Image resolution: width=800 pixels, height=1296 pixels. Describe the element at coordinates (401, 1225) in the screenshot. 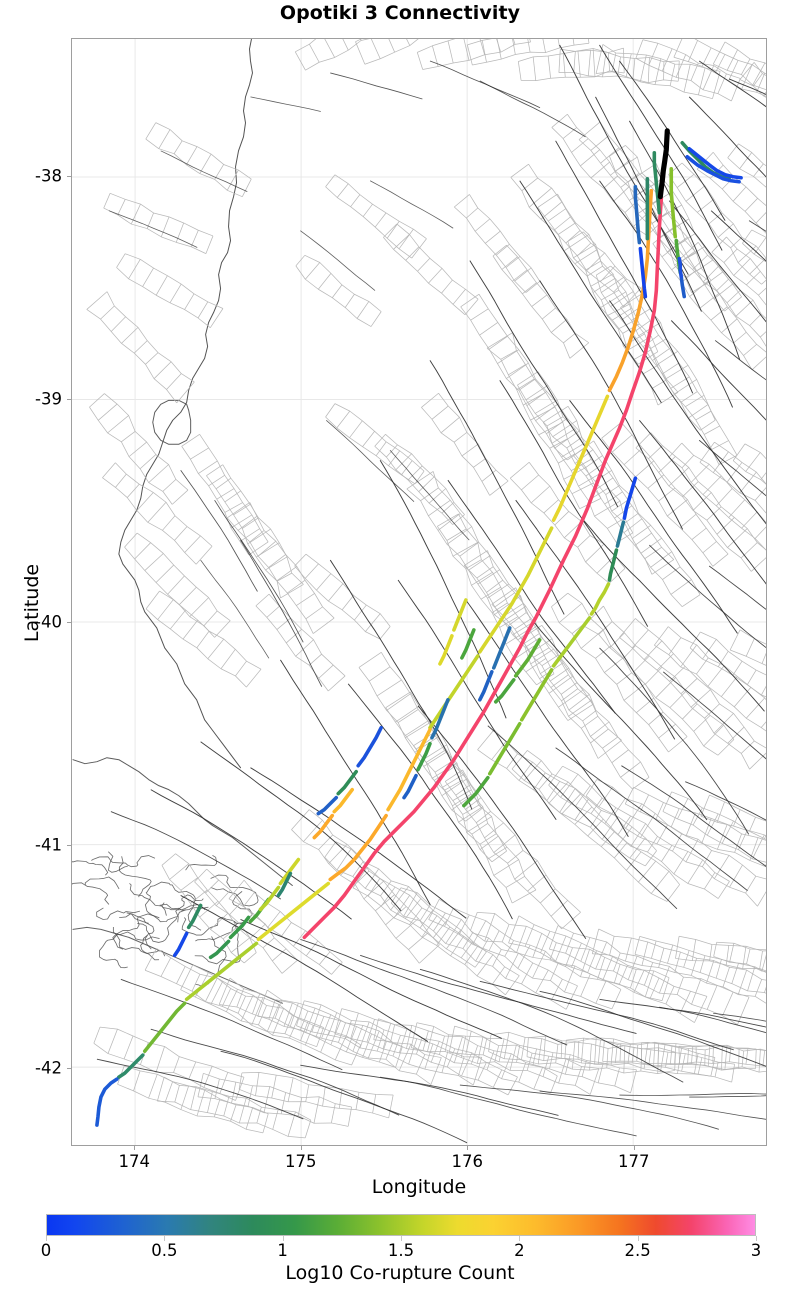

I see `colorbar` at that location.